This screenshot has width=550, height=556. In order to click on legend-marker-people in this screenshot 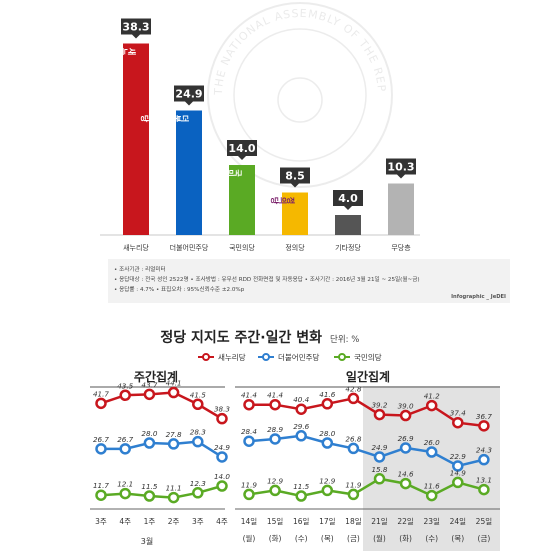, I will do `click(342, 357)`.